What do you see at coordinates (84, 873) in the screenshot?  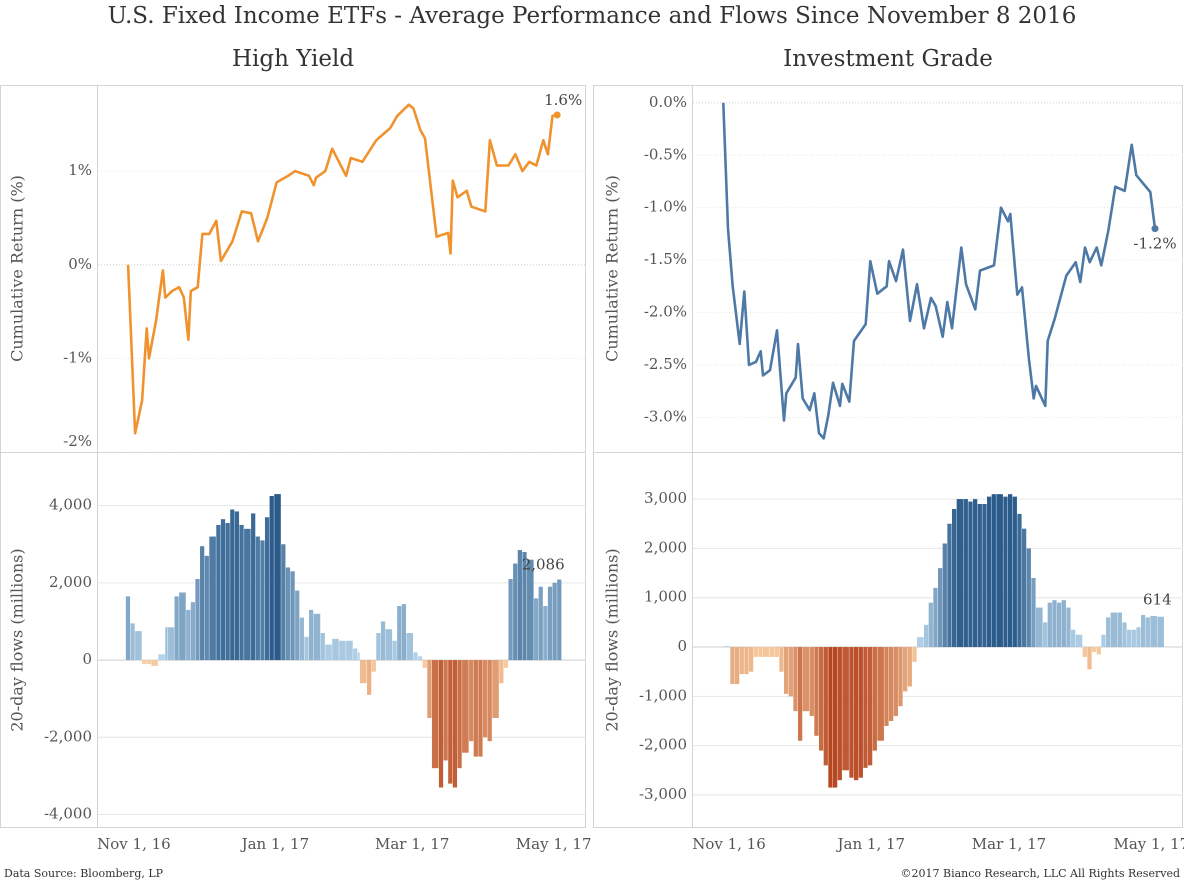 I see `source-note: Data Source: Bloomberg, LP` at bounding box center [84, 873].